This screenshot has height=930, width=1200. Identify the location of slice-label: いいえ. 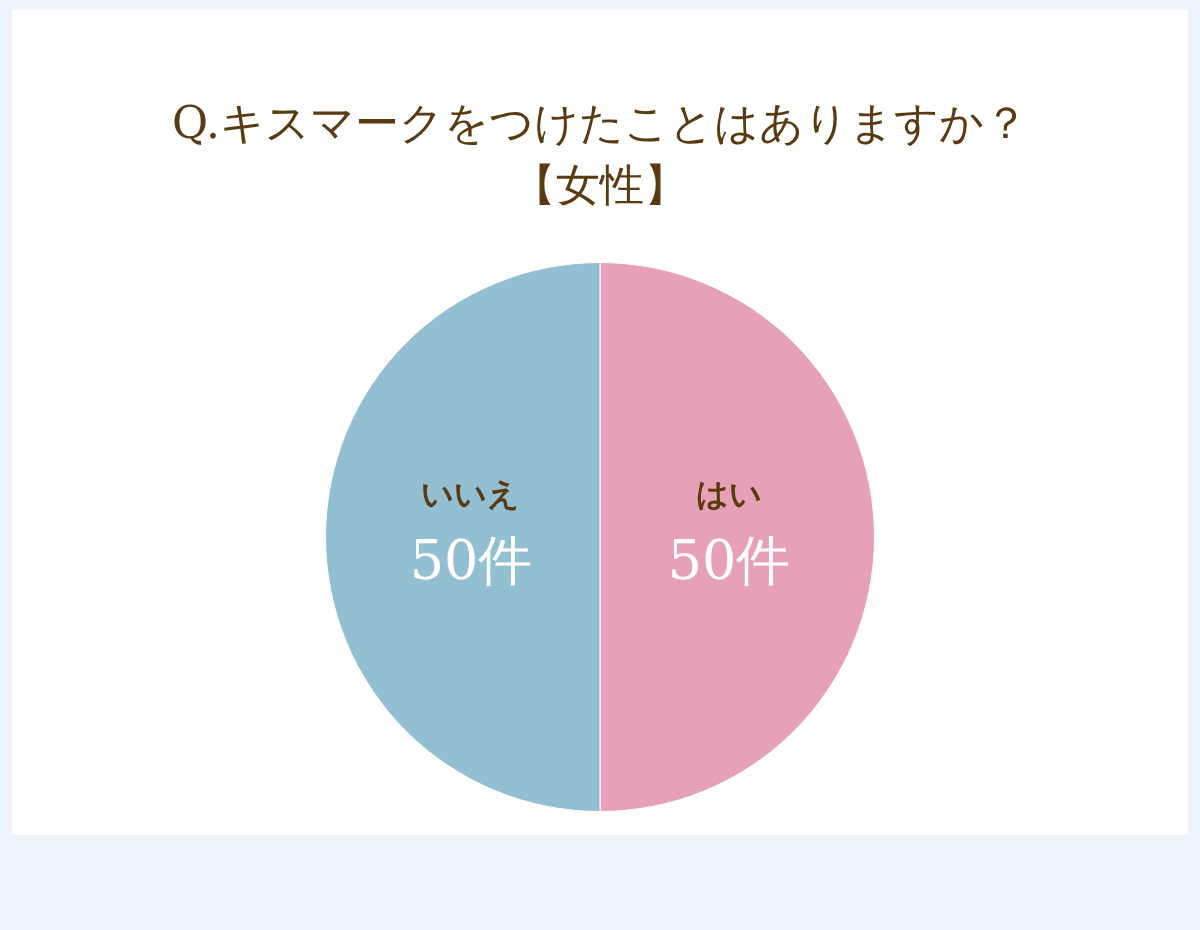
(471, 494).